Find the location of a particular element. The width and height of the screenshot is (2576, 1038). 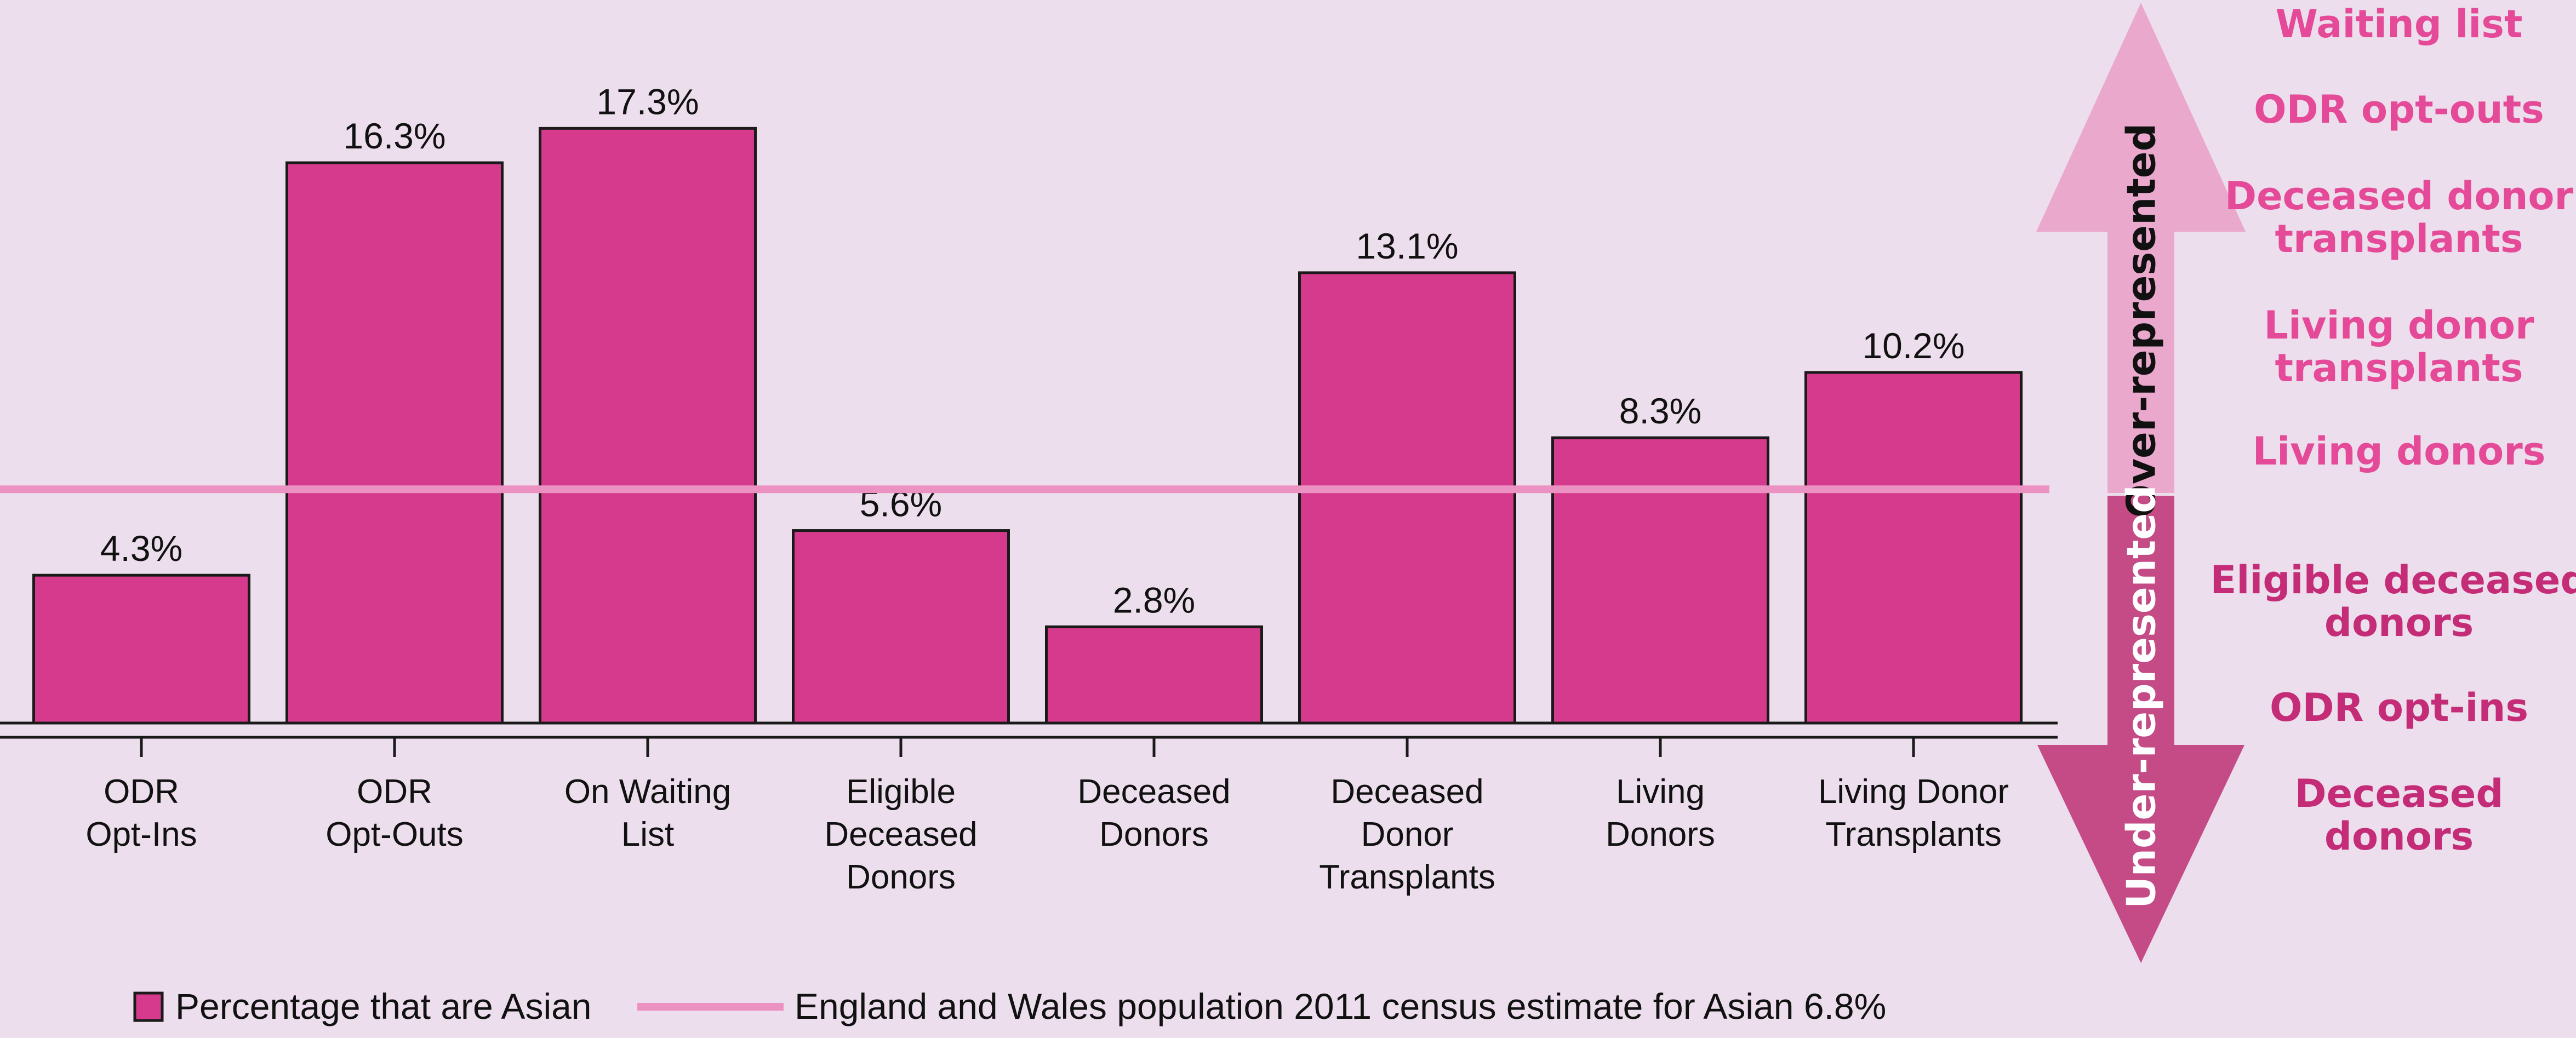

over-represented-item: ODR opt-outs is located at coordinates (2399, 109).